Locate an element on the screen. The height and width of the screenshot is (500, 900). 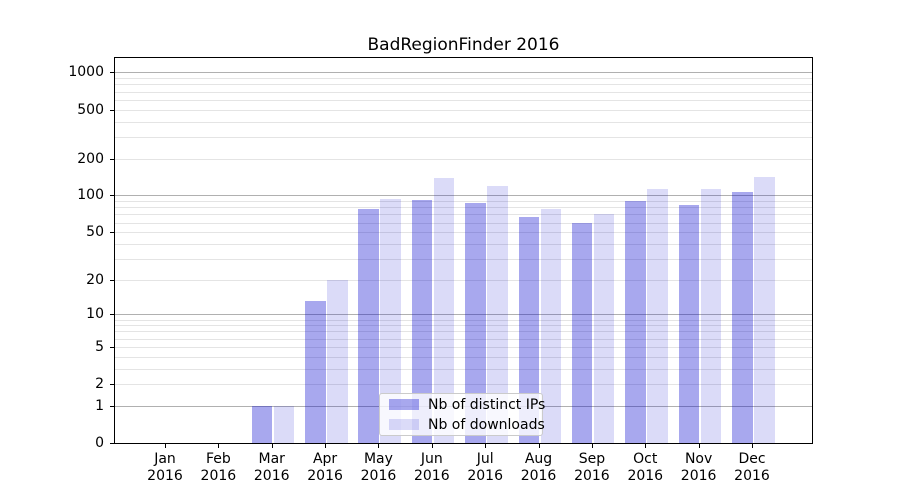
x-tick-label: Feb 2016 is located at coordinates (218, 467).